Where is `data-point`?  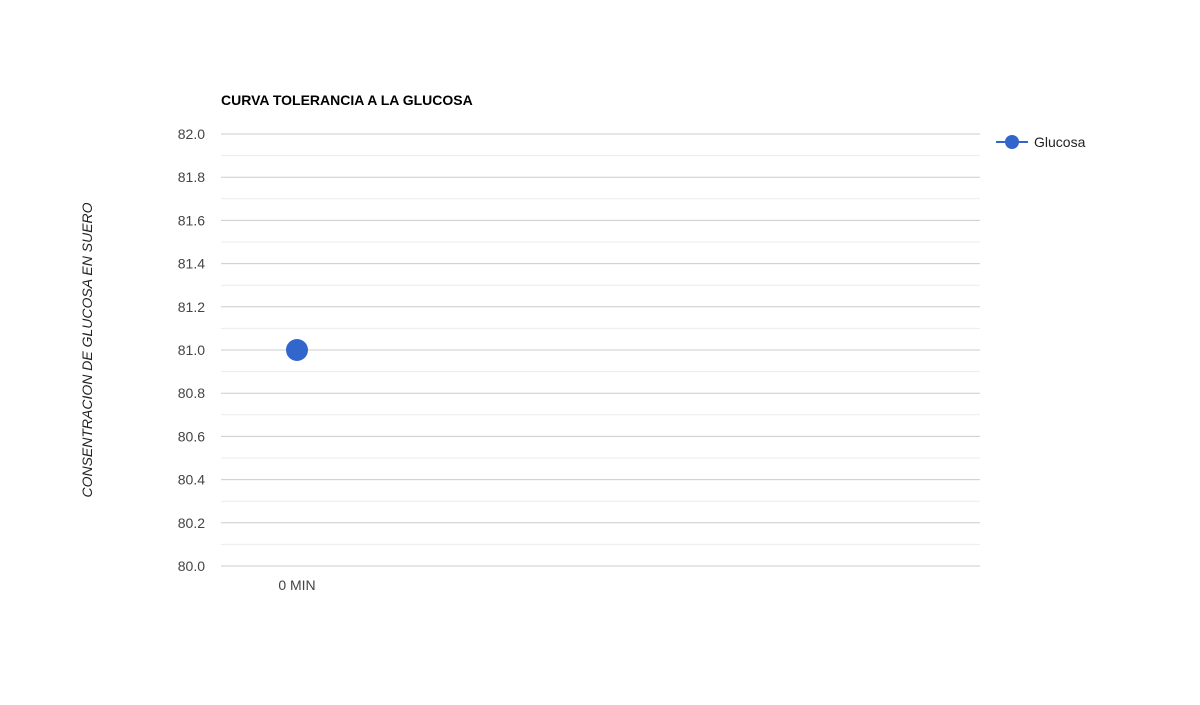 data-point is located at coordinates (297, 350).